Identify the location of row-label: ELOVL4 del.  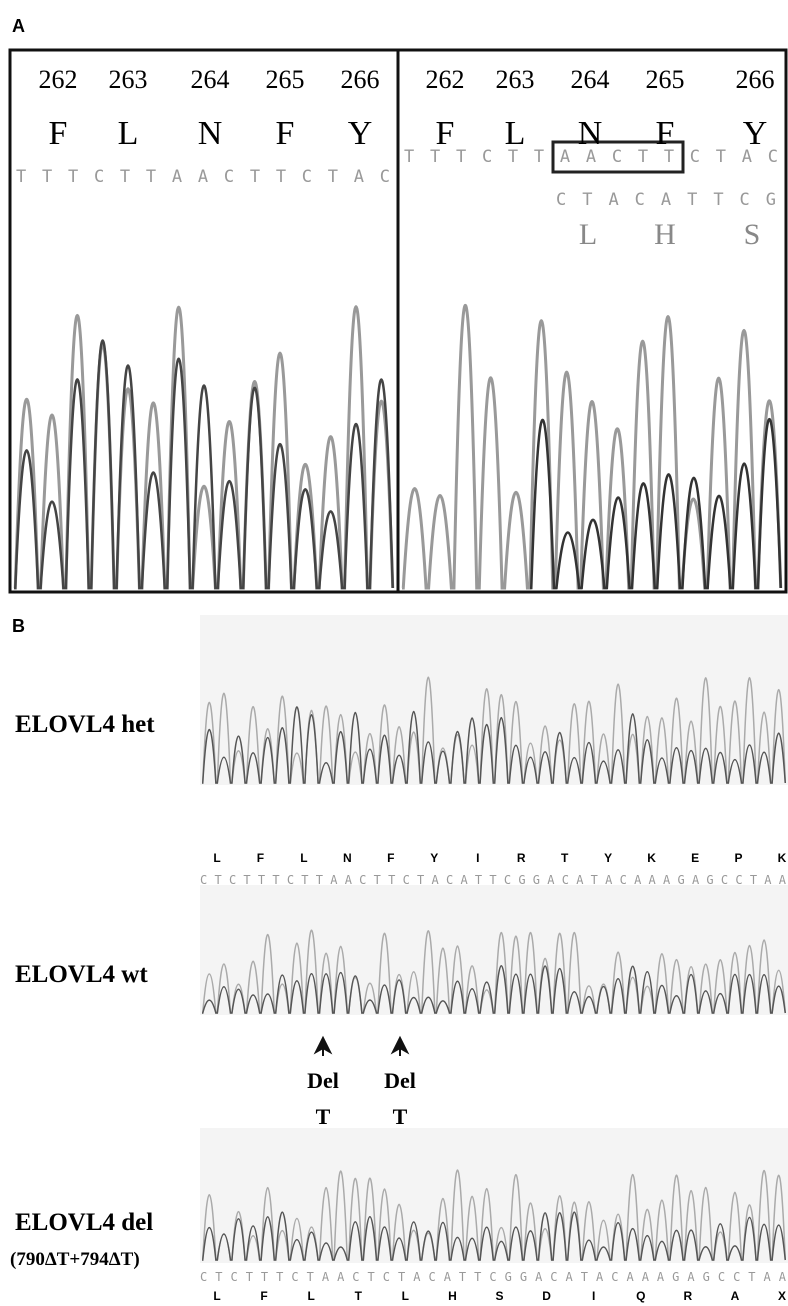
(84, 1222).